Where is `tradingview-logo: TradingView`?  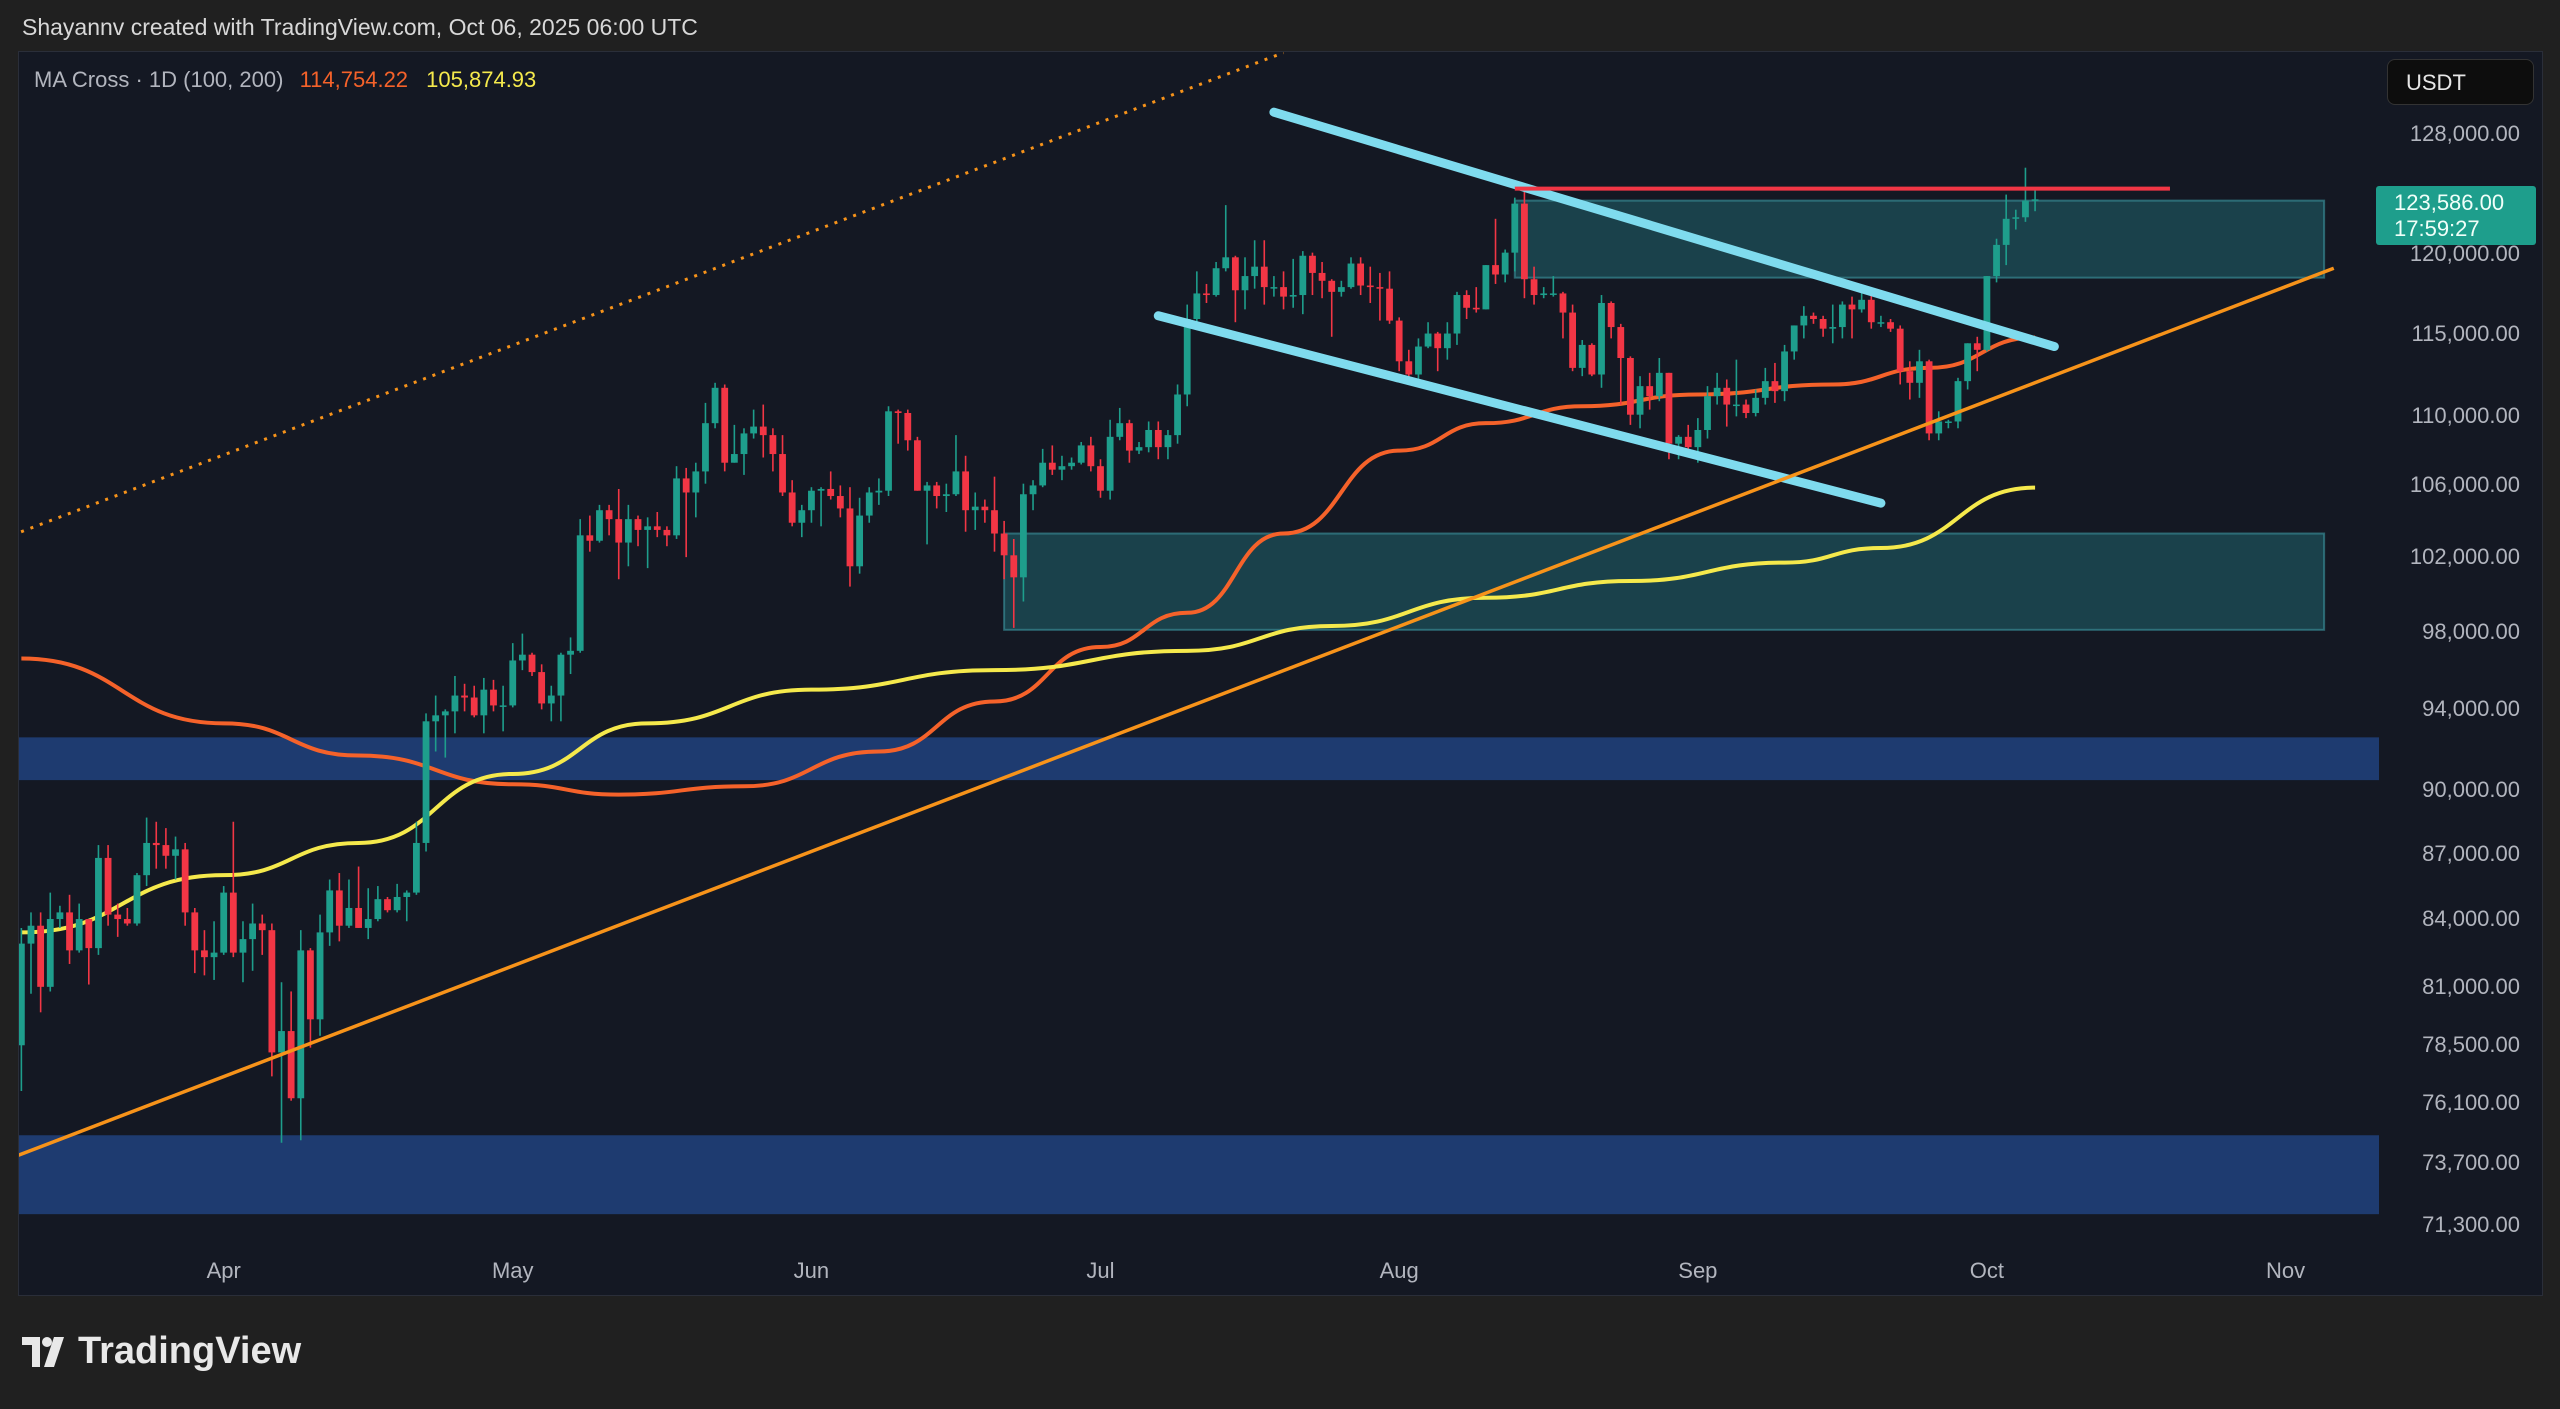 tradingview-logo: TradingView is located at coordinates (161, 1351).